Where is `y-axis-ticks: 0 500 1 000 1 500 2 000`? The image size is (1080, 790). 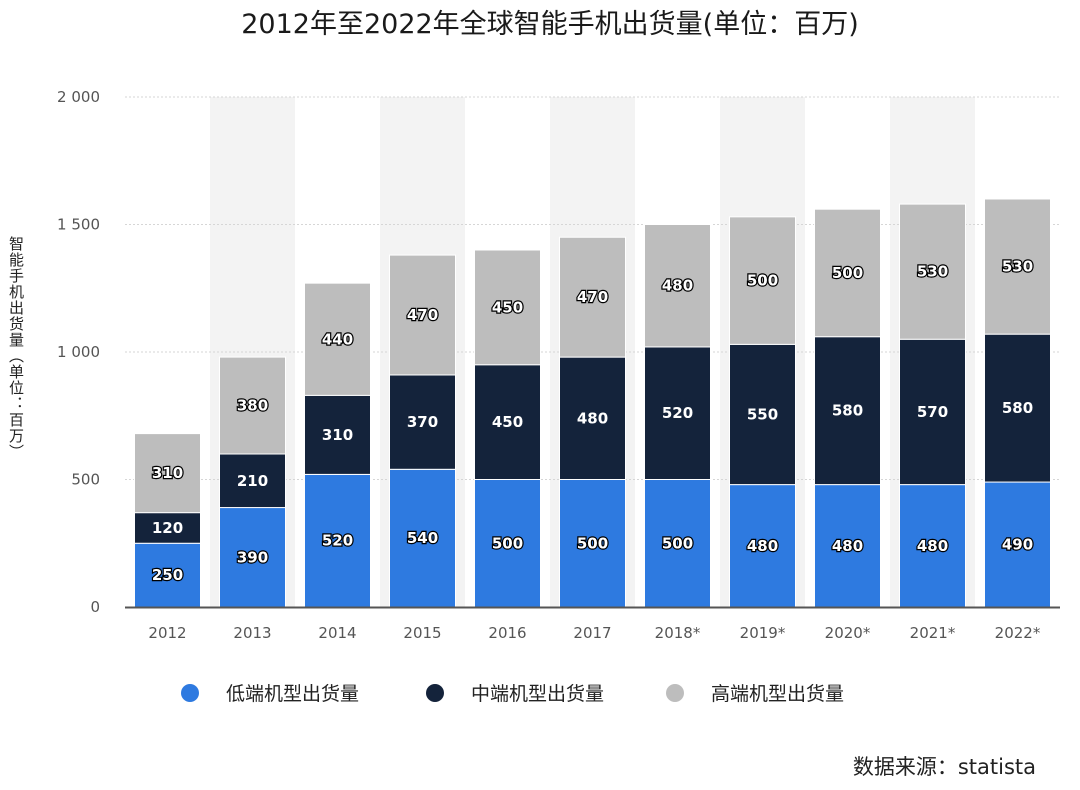 y-axis-ticks: 0 500 1 000 1 500 2 000 is located at coordinates (78, 352).